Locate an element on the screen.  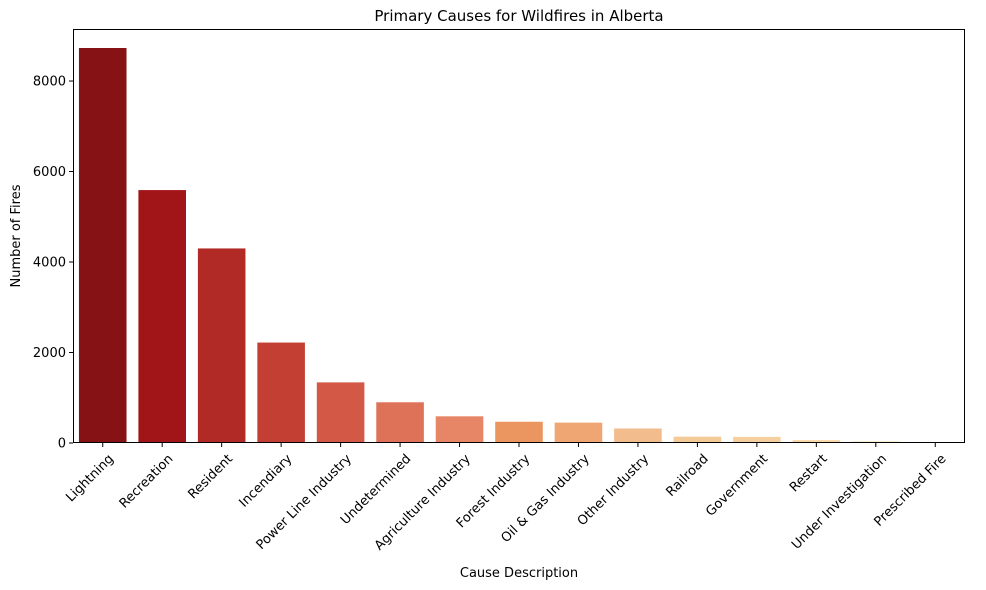
y-tick-label: 6000 is located at coordinates (49, 172).